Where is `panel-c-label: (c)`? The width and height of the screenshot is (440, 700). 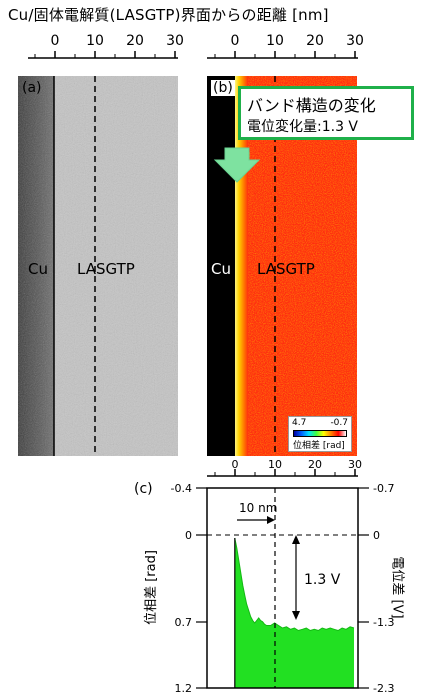 panel-c-label: (c) is located at coordinates (143, 489).